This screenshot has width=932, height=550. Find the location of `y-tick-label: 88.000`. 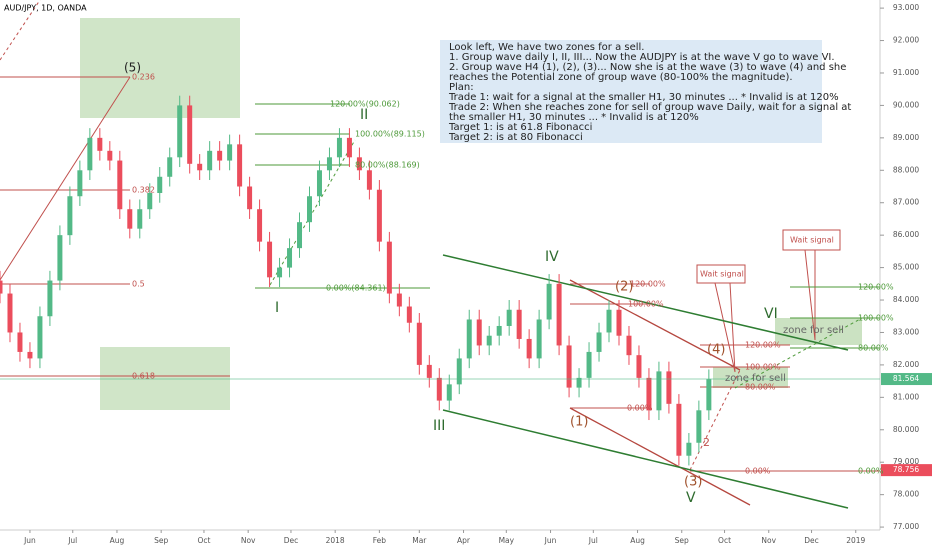

y-tick-label: 88.000 is located at coordinates (906, 169).